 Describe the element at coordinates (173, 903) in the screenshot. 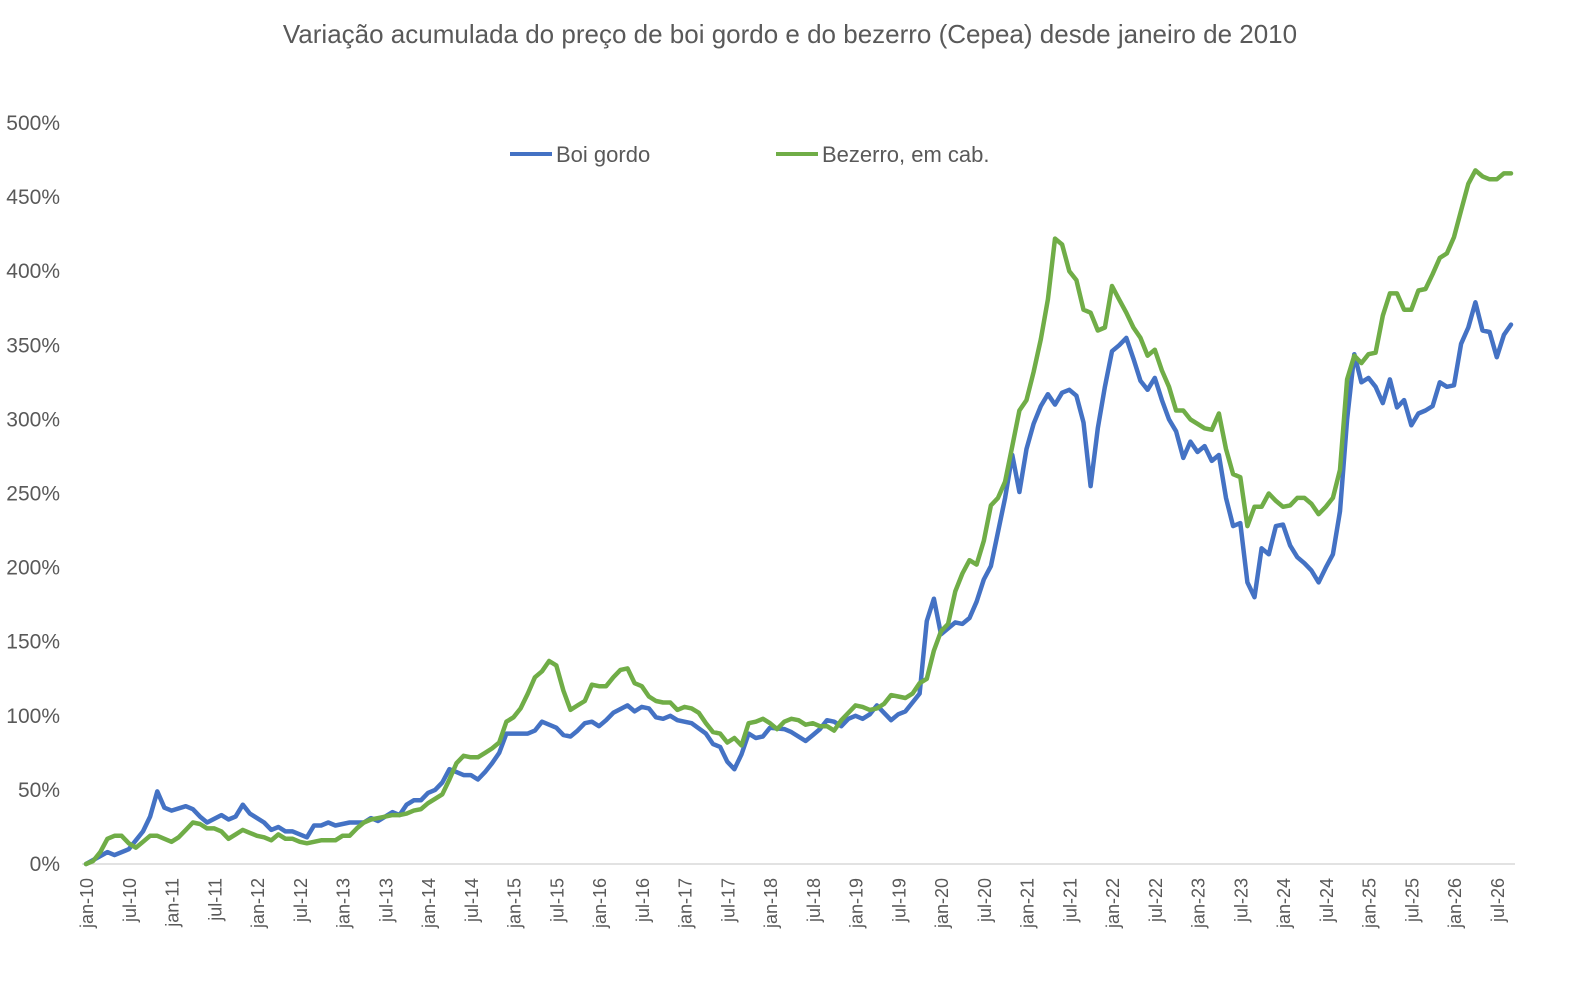

I see `x-tick-label: jan-11` at that location.